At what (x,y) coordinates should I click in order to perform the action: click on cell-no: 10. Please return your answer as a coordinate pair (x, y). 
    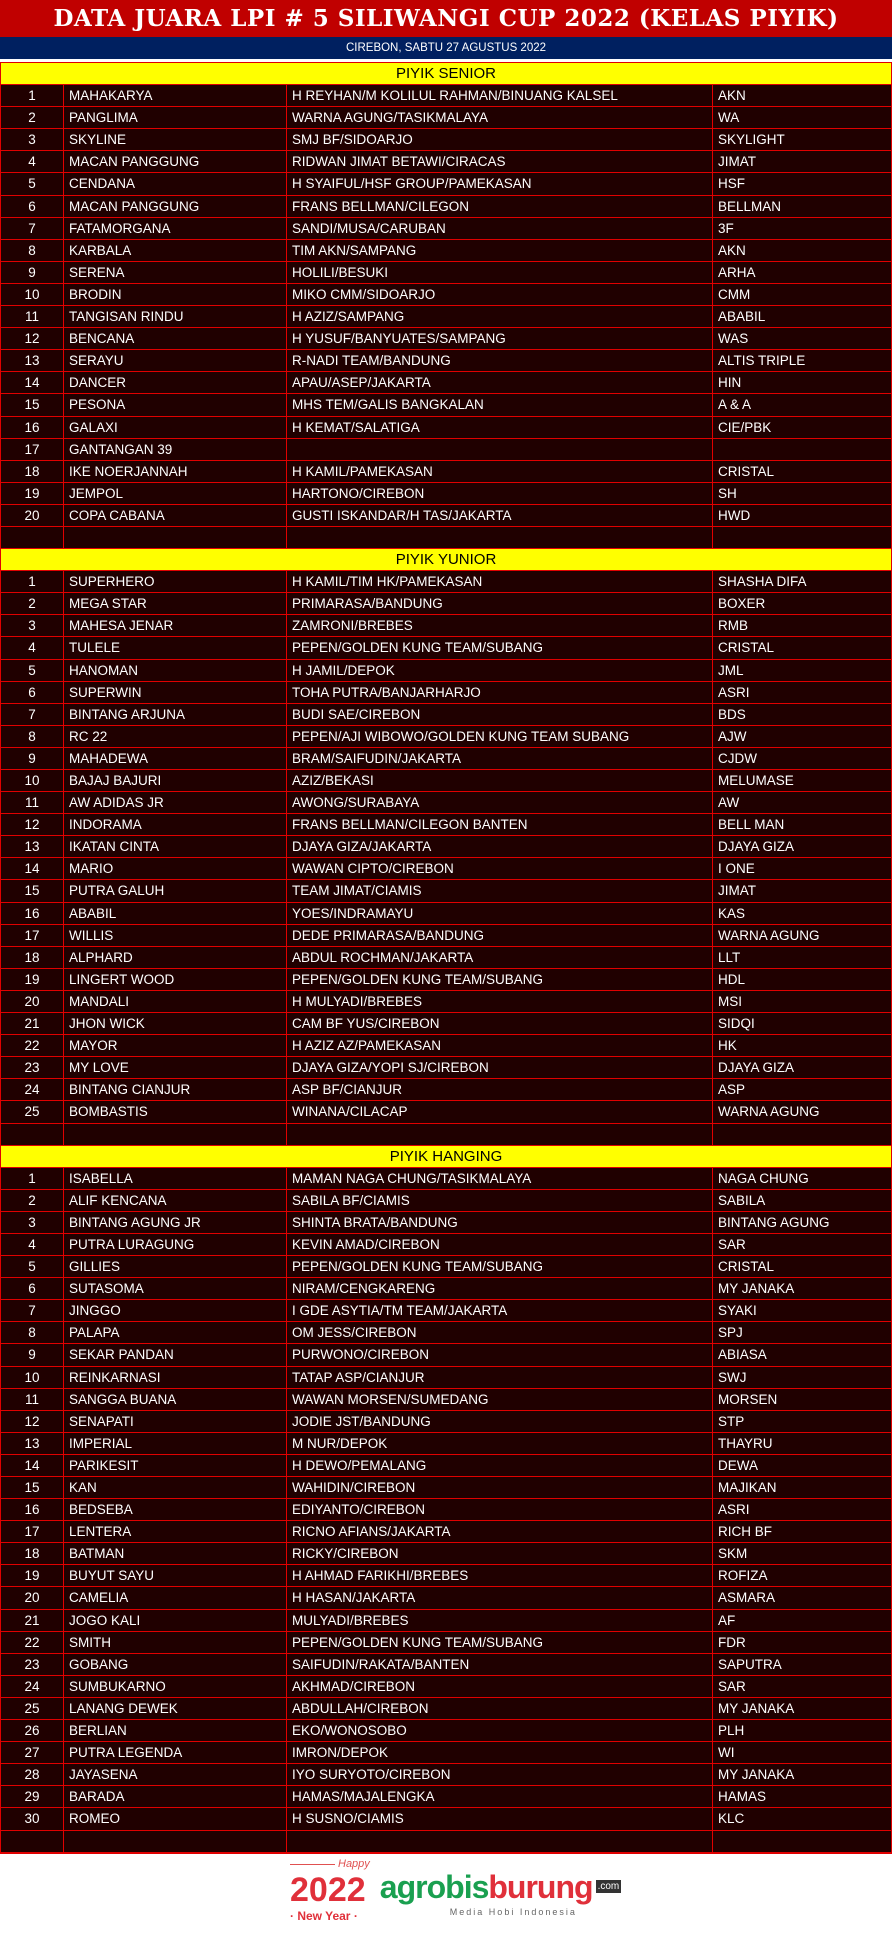
    Looking at the image, I should click on (32, 1377).